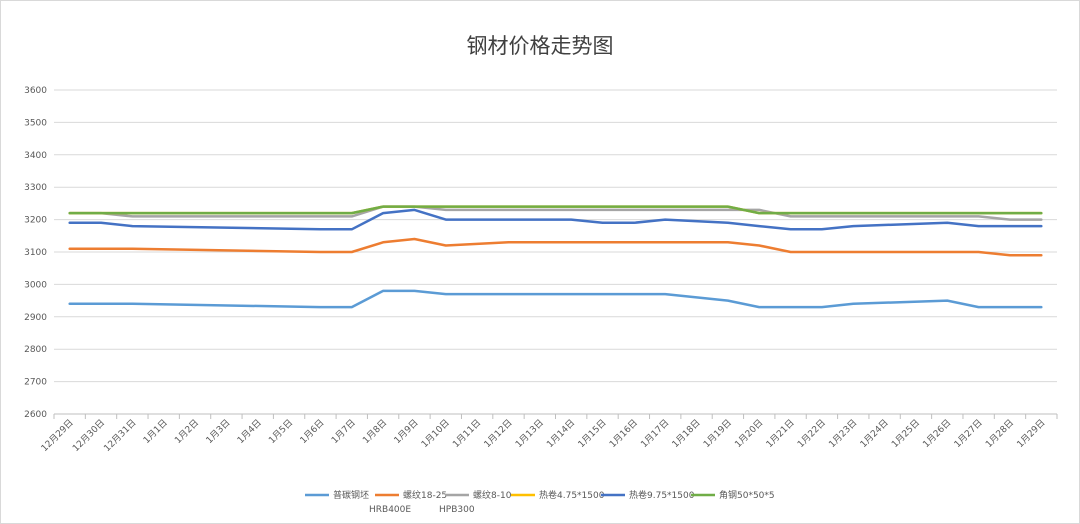 The height and width of the screenshot is (524, 1080). Describe the element at coordinates (35, 285) in the screenshot. I see `y-tick-label: 3000` at that location.